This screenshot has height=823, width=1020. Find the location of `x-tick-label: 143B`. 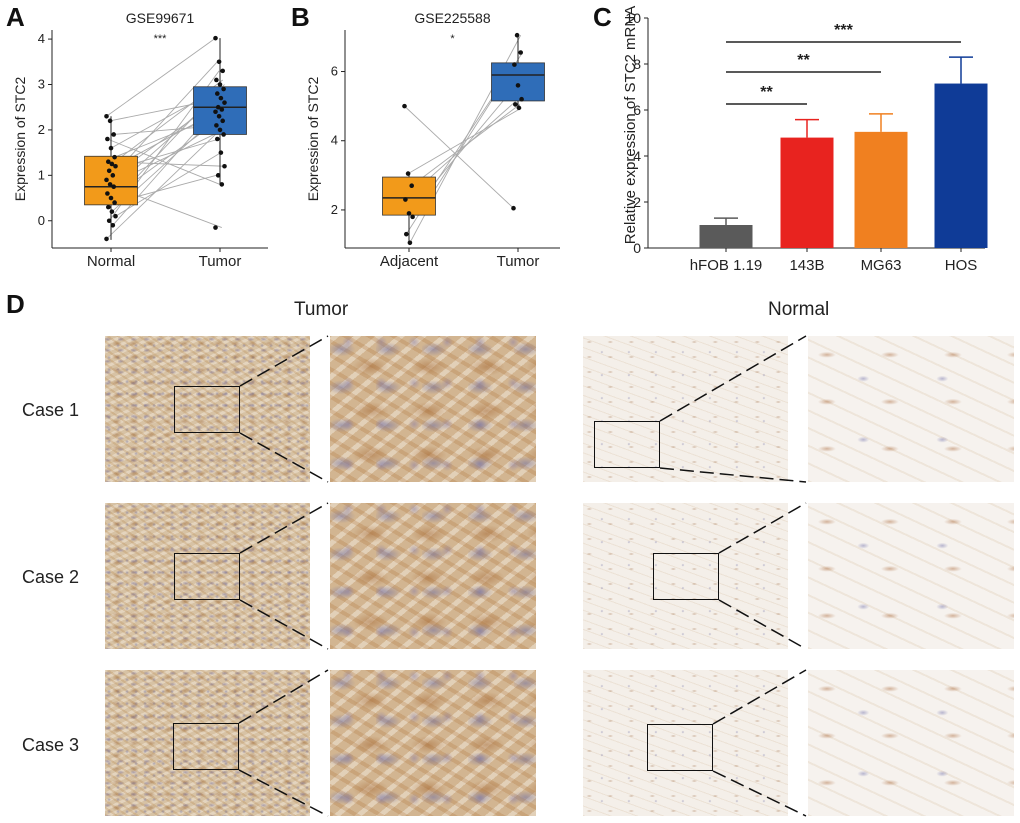

x-tick-label: 143B is located at coordinates (806, 265).